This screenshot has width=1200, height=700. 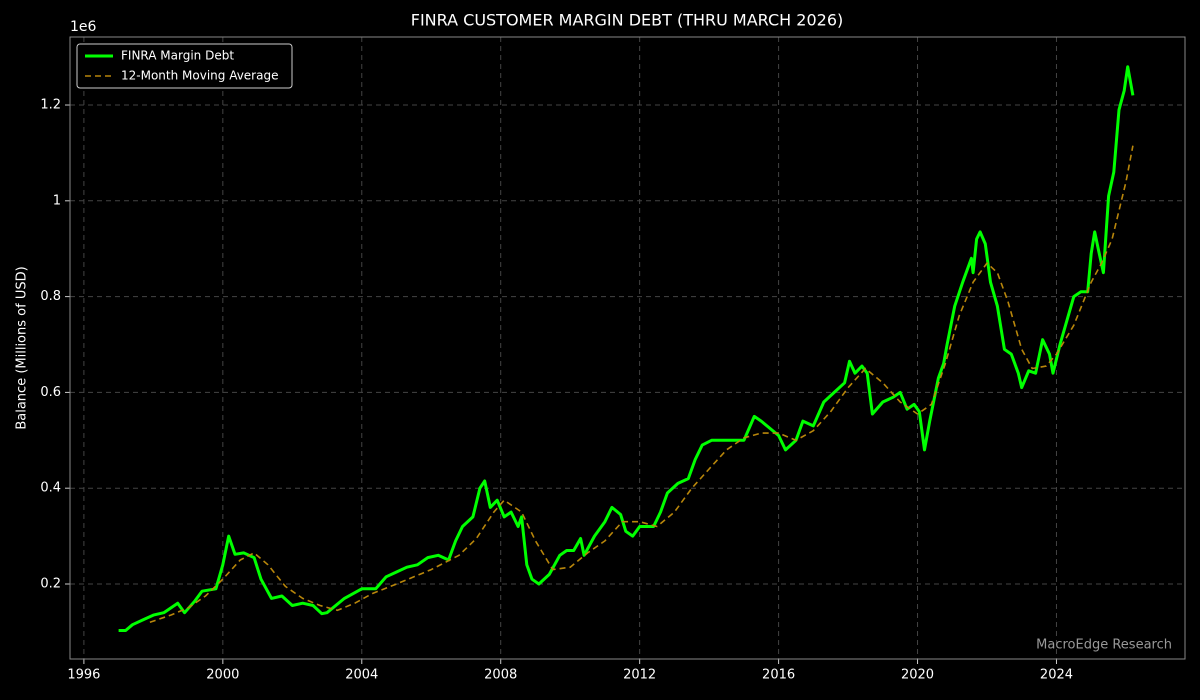 What do you see at coordinates (50, 392) in the screenshot?
I see `y-tick-label: 0.6` at bounding box center [50, 392].